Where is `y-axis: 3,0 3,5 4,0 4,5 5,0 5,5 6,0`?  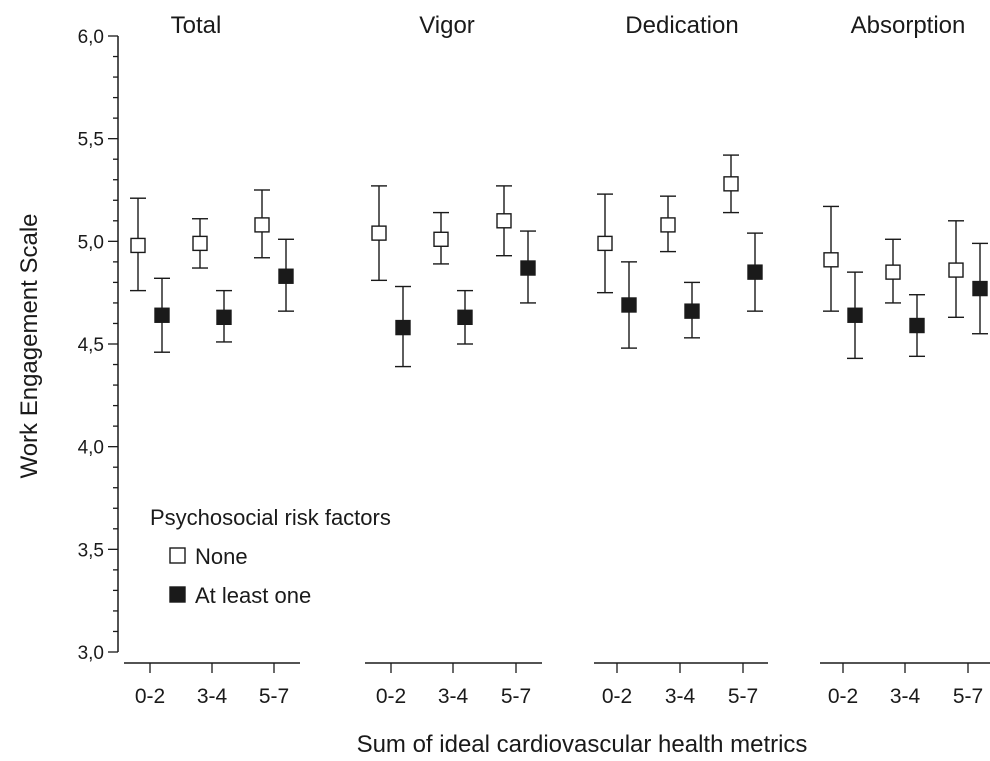 y-axis: 3,0 3,5 4,0 4,5 5,0 5,5 6,0 is located at coordinates (98, 345).